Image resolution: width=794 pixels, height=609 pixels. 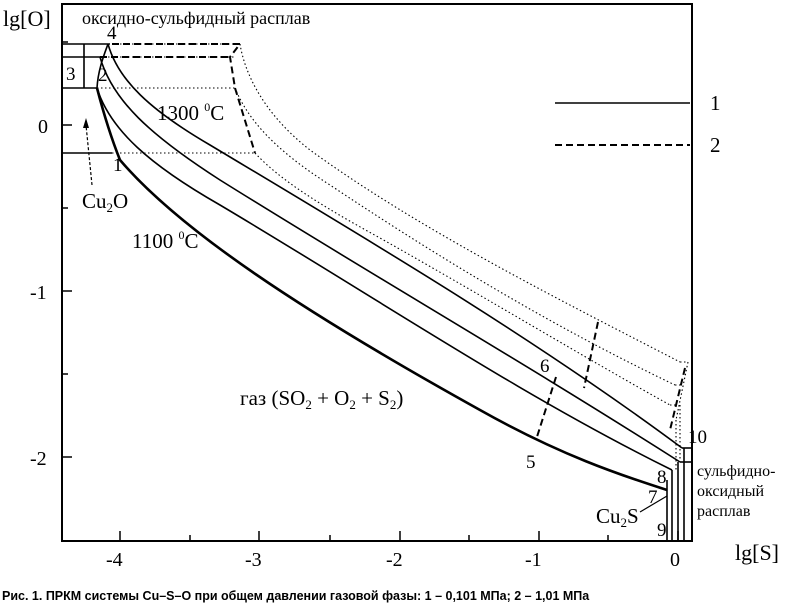 What do you see at coordinates (88, 152) in the screenshot?
I see `cu2o-pointer` at bounding box center [88, 152].